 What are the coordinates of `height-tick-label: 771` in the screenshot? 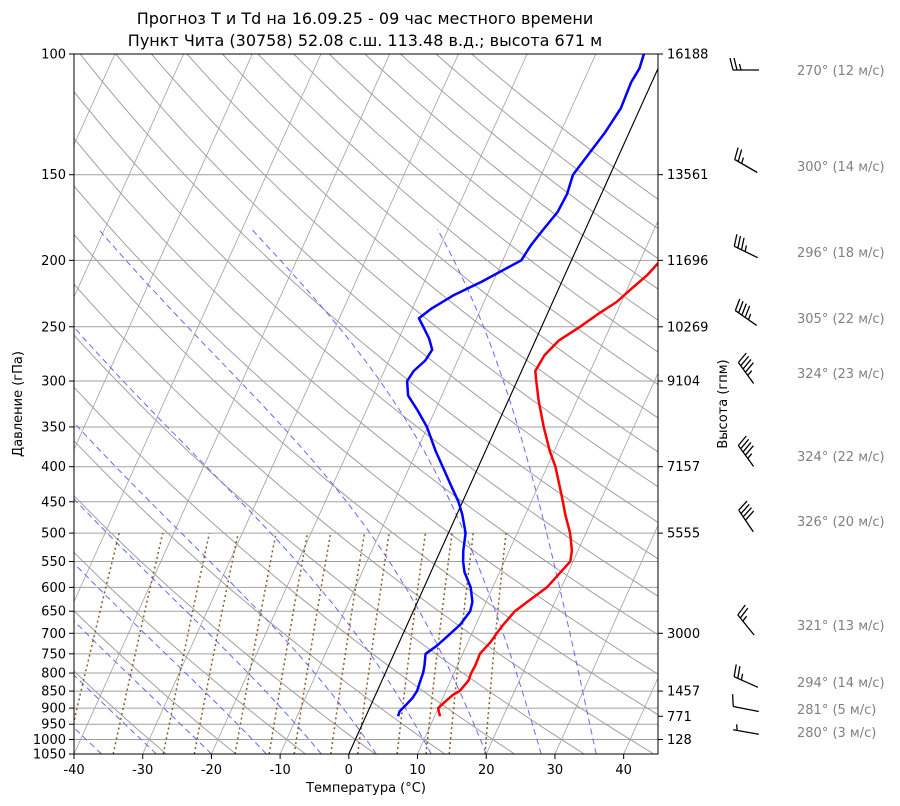 It's located at (679, 717).